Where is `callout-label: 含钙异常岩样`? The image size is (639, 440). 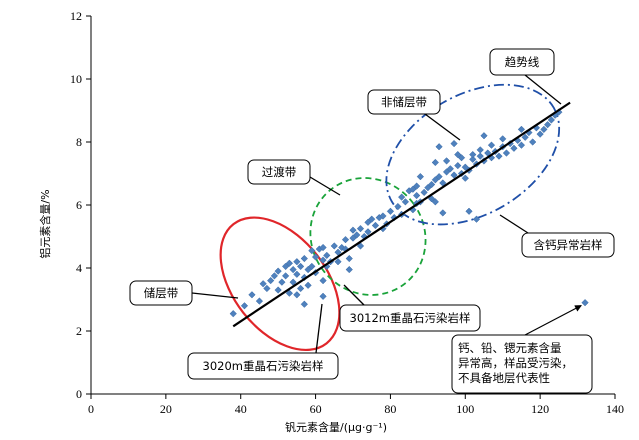 callout-label: 含钙异常岩样 is located at coordinates (568, 245).